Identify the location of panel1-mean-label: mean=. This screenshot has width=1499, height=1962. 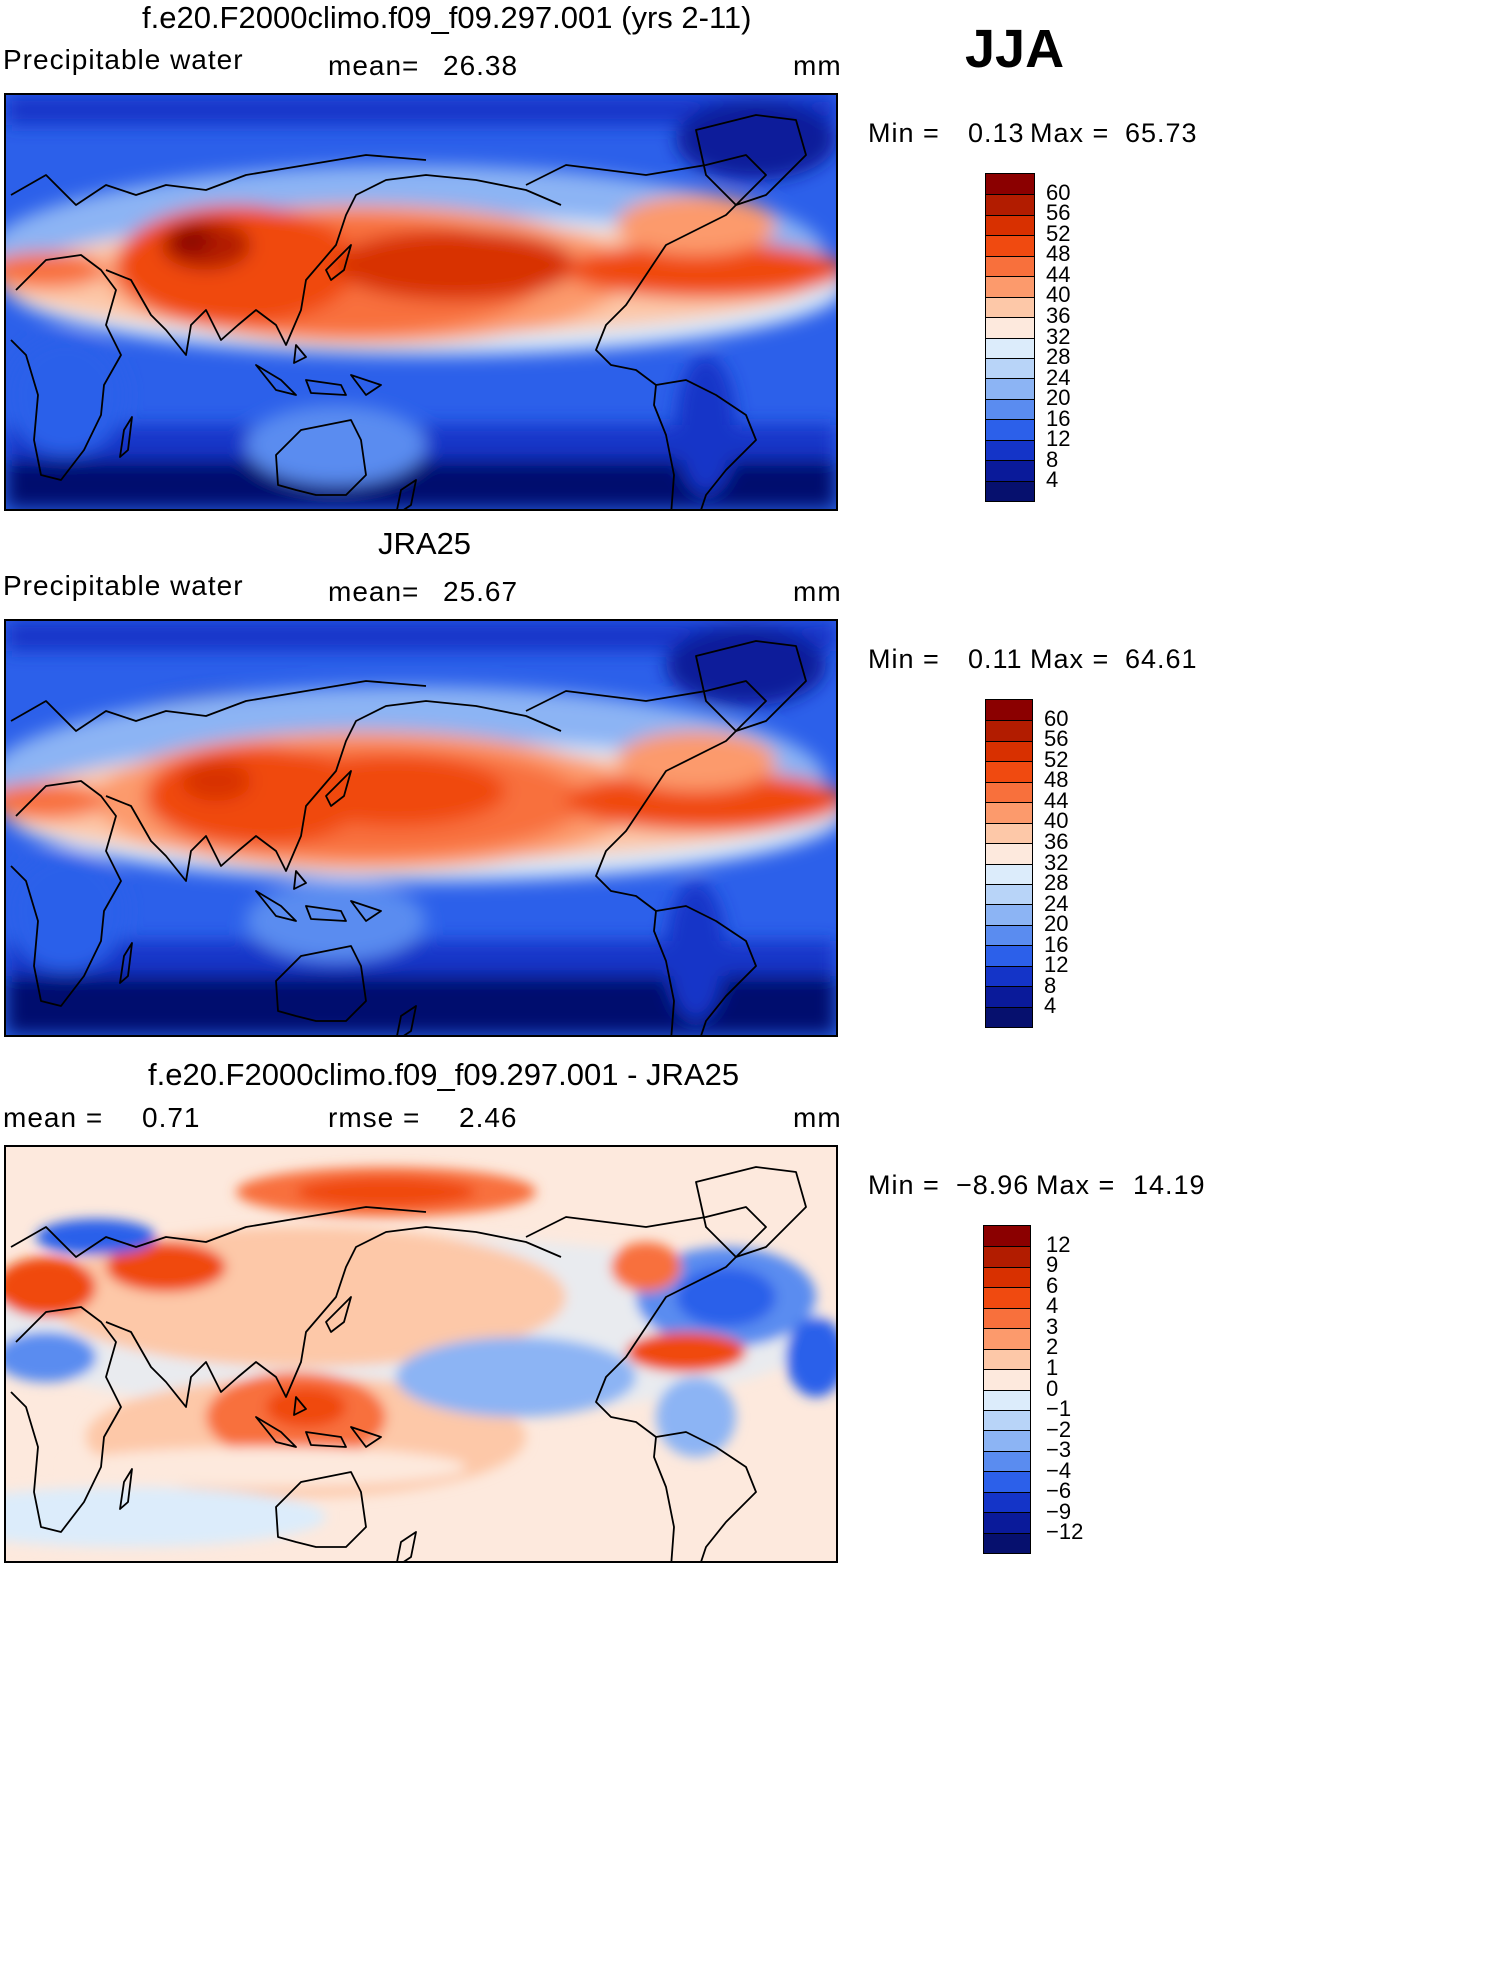
(374, 65).